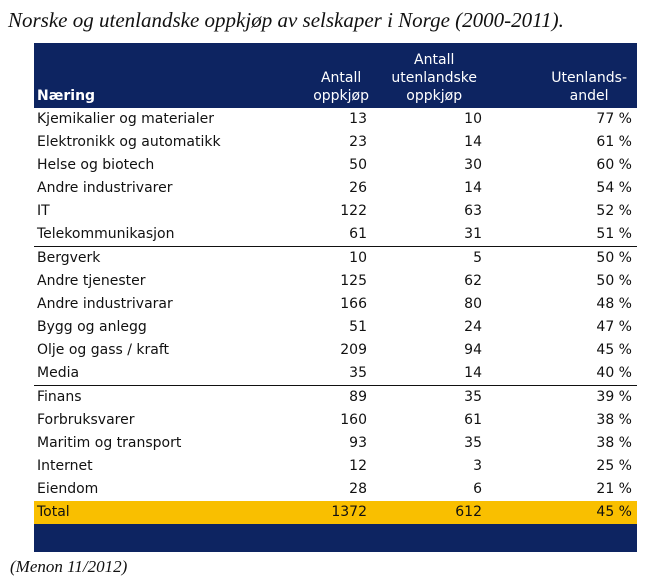 The width and height of the screenshot is (664, 587). Describe the element at coordinates (353, 304) in the screenshot. I see `cell: 166` at that location.